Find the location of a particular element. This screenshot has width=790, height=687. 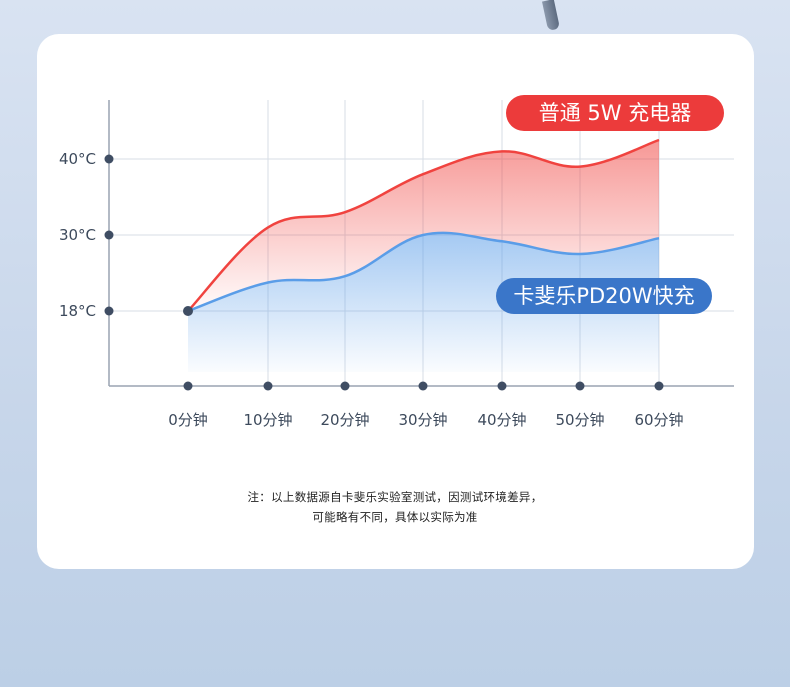

legend-badge-red is located at coordinates (615, 113).